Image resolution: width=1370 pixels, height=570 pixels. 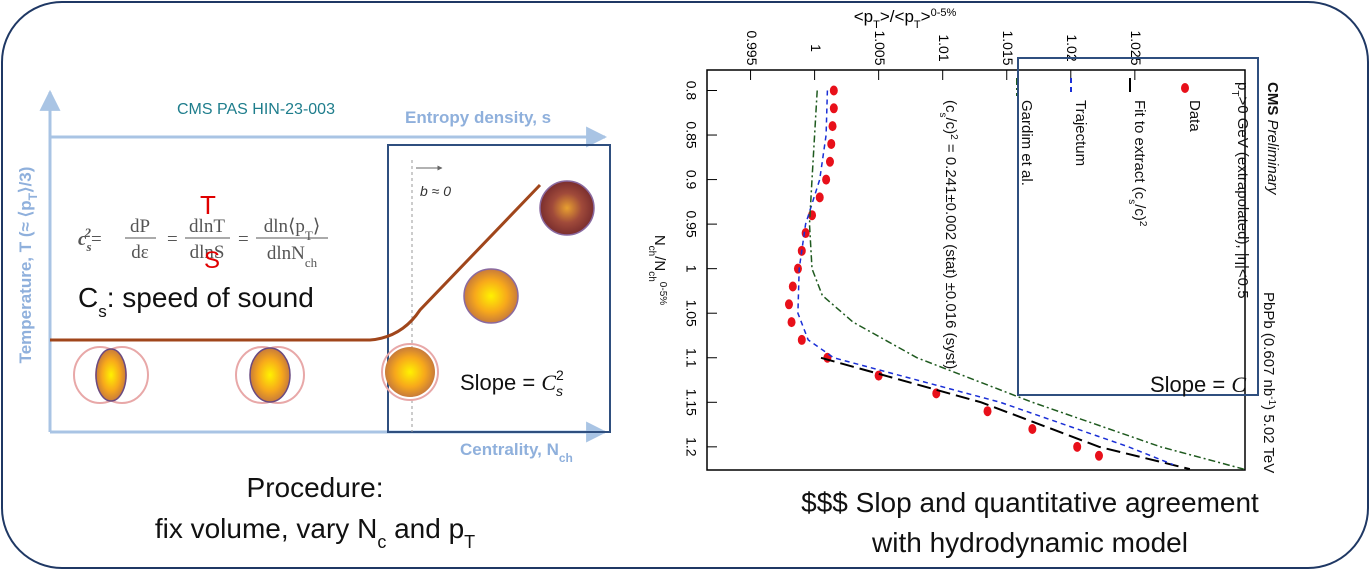 What do you see at coordinates (1026, 143) in the screenshot?
I see `legend-entry: Gardim et al.` at bounding box center [1026, 143].